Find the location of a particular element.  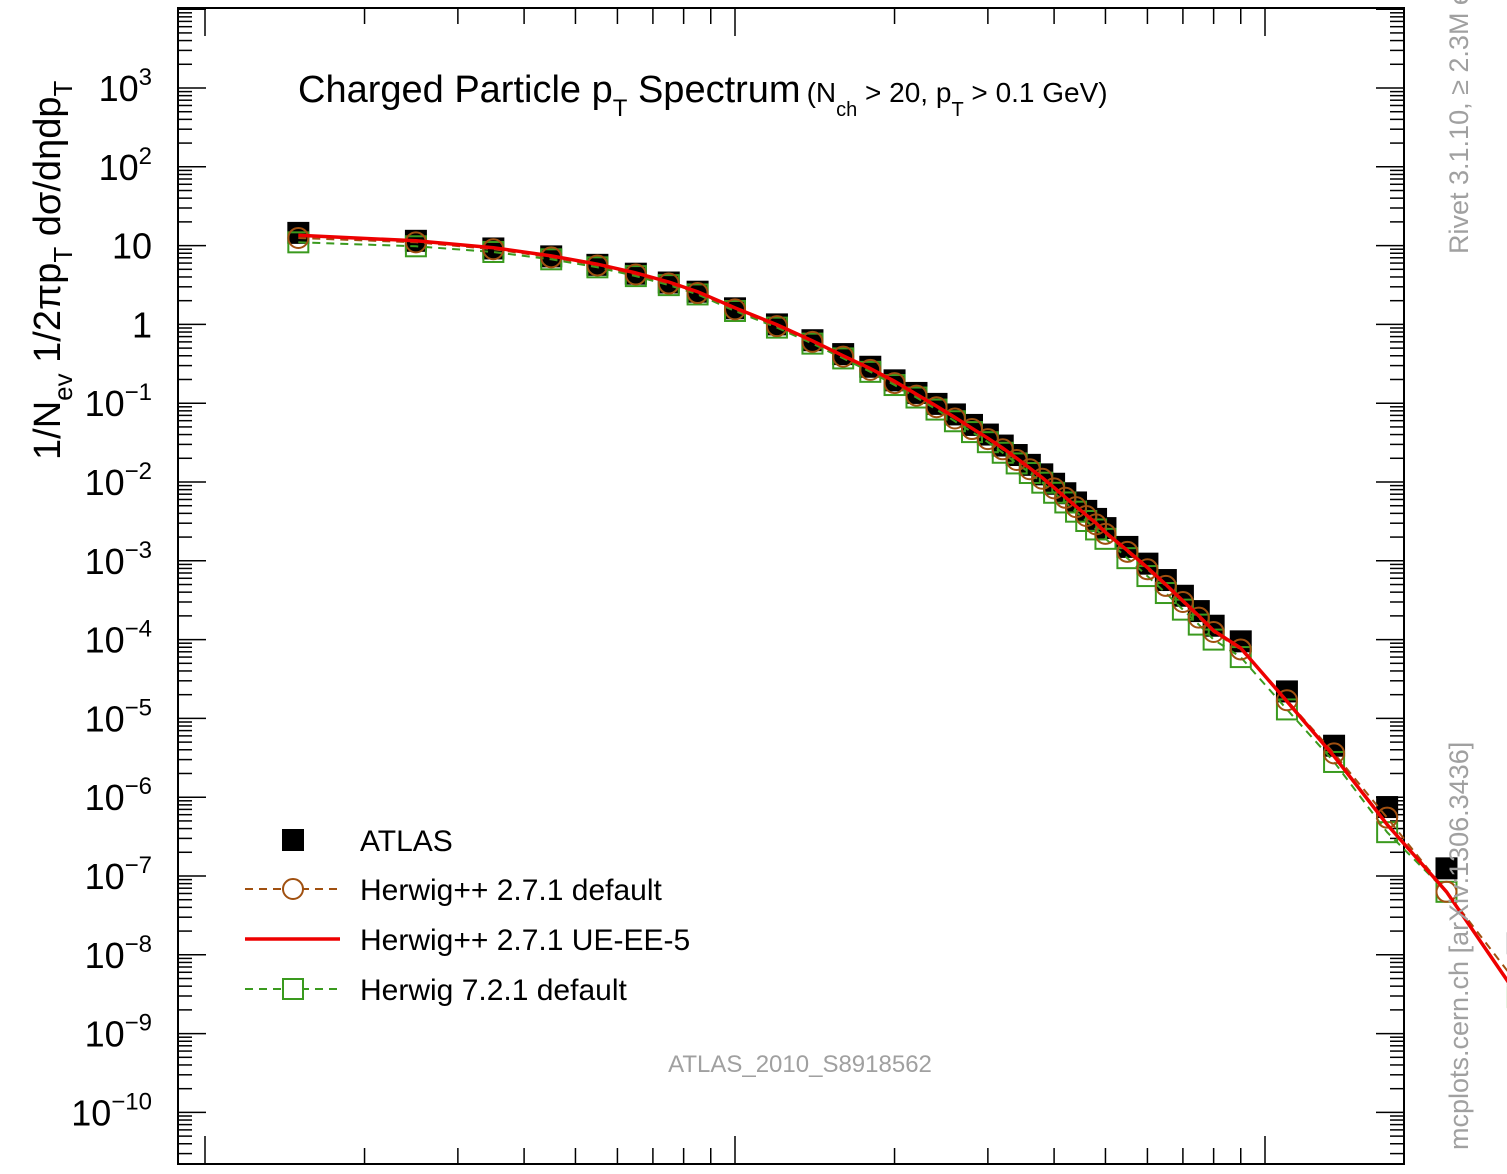

y-tick-label: 10⁻¹ is located at coordinates (118, 401).